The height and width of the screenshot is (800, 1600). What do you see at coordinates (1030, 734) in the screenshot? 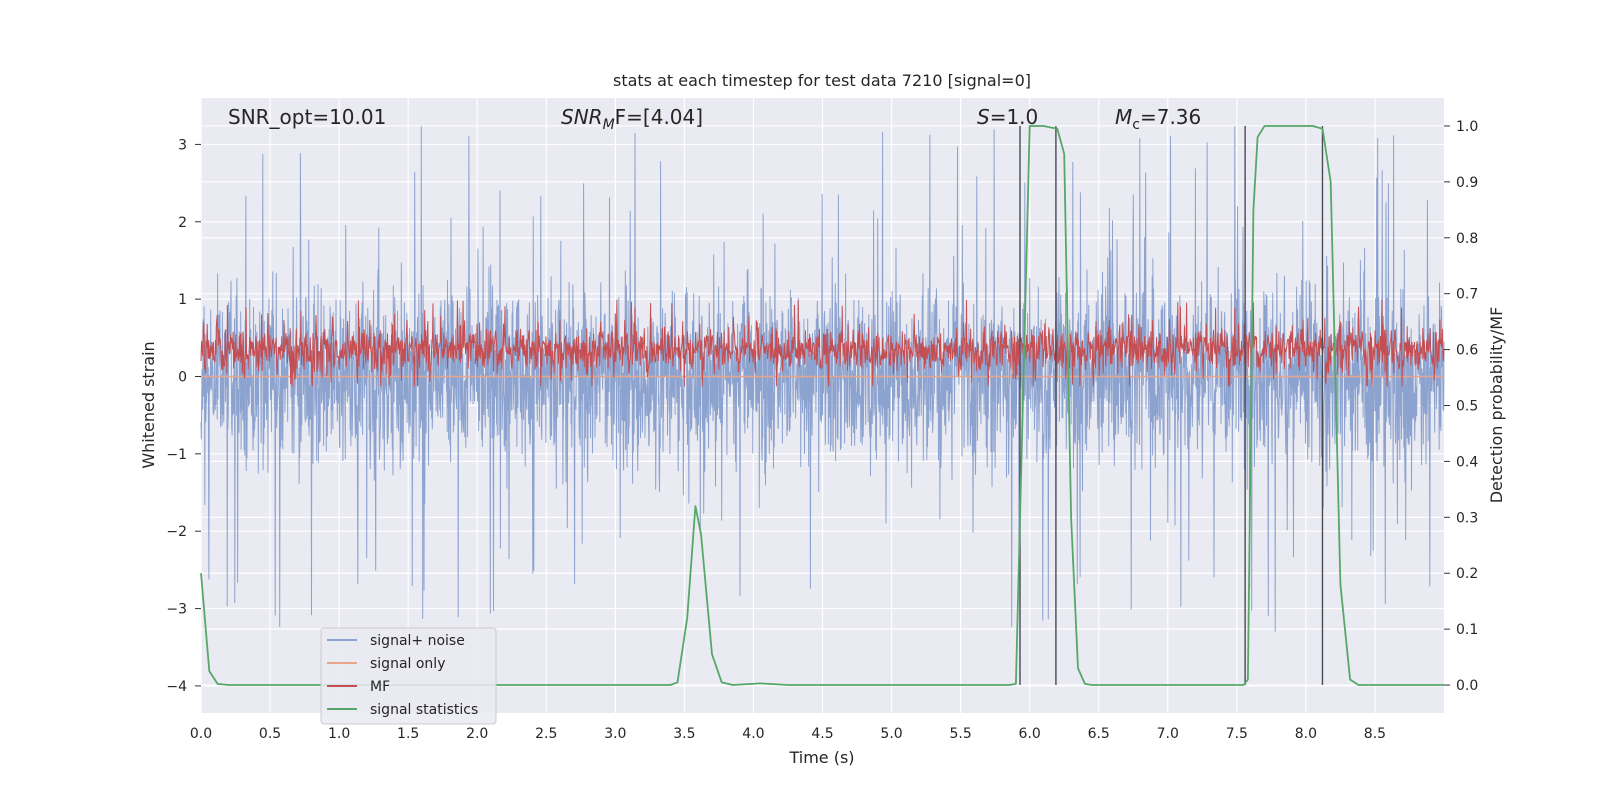
I see `x-tick-label: 6.0` at bounding box center [1030, 734].